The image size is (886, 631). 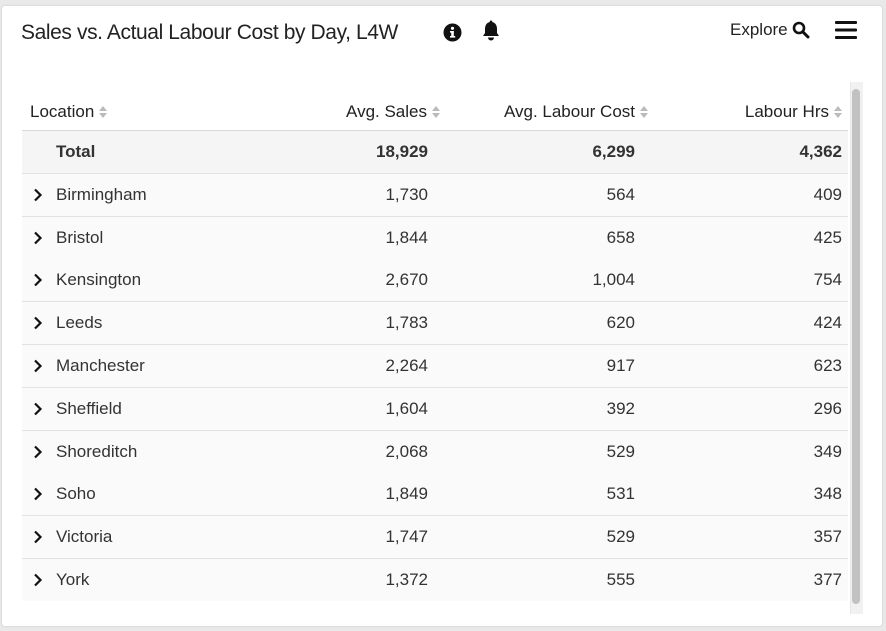 I want to click on location-cell: Birmingham, so click(x=101, y=194).